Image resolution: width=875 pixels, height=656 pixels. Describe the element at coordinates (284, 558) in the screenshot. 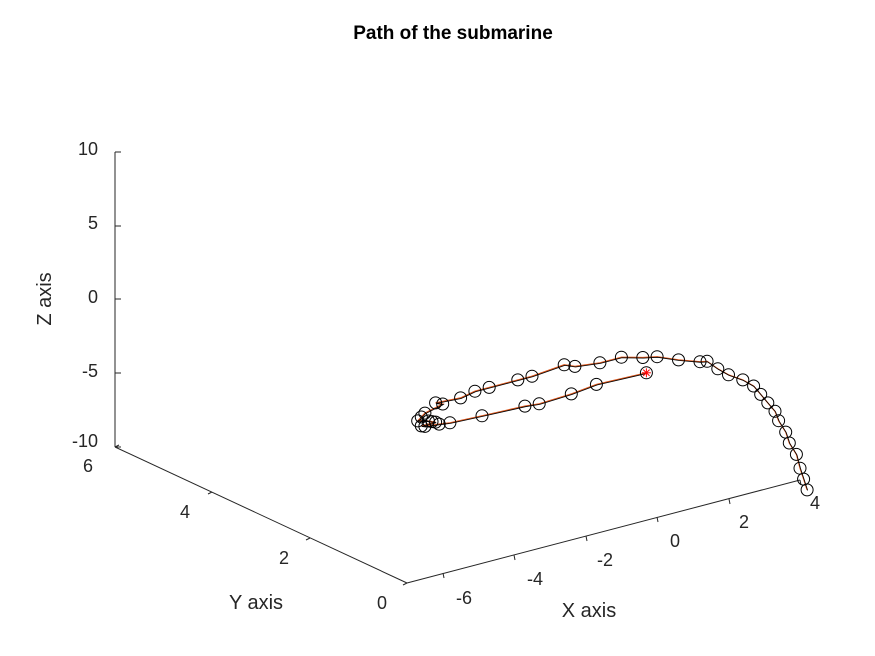

I see `y-tick-label: 2` at that location.